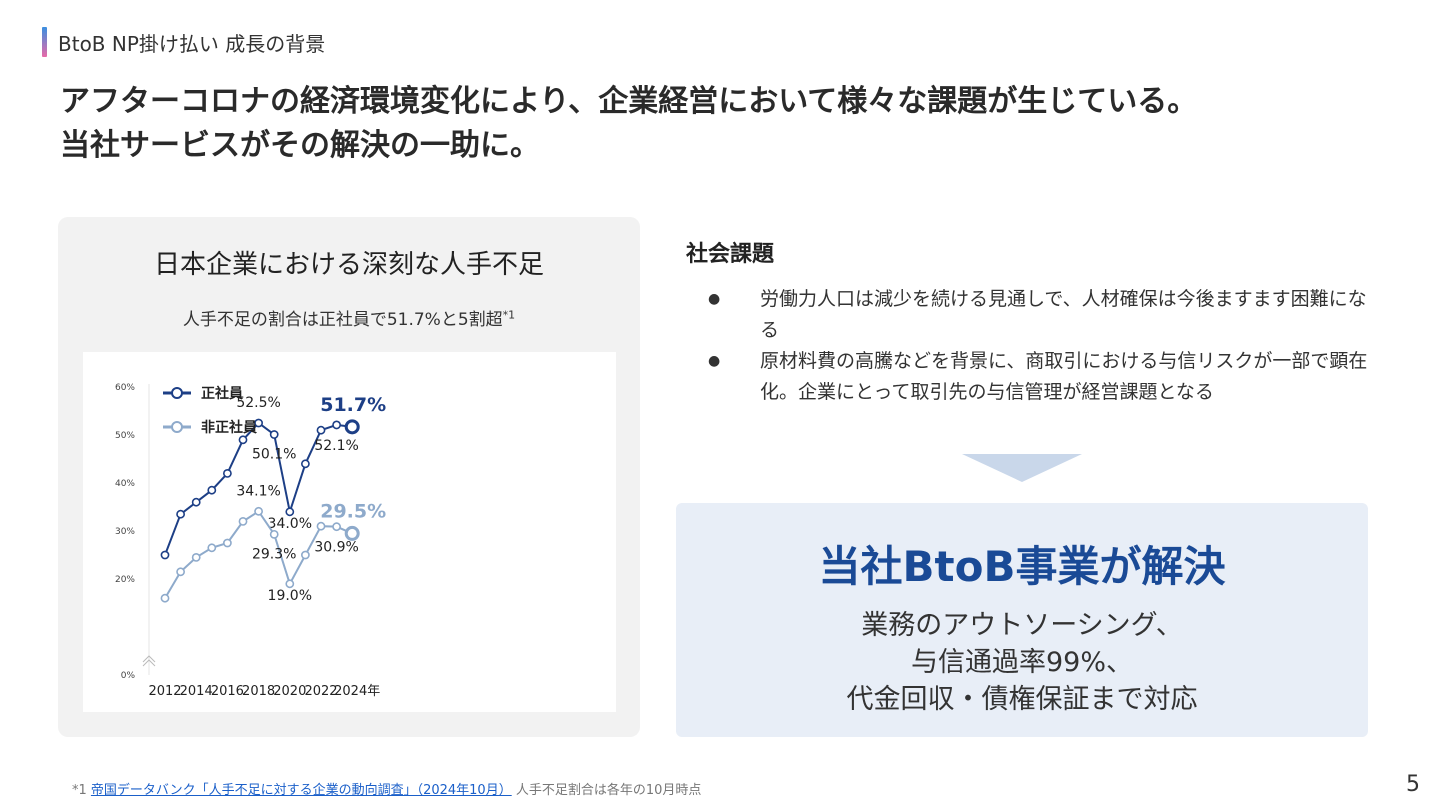 The height and width of the screenshot is (810, 1440). What do you see at coordinates (258, 491) in the screenshot?
I see `data-label: 34.1%` at bounding box center [258, 491].